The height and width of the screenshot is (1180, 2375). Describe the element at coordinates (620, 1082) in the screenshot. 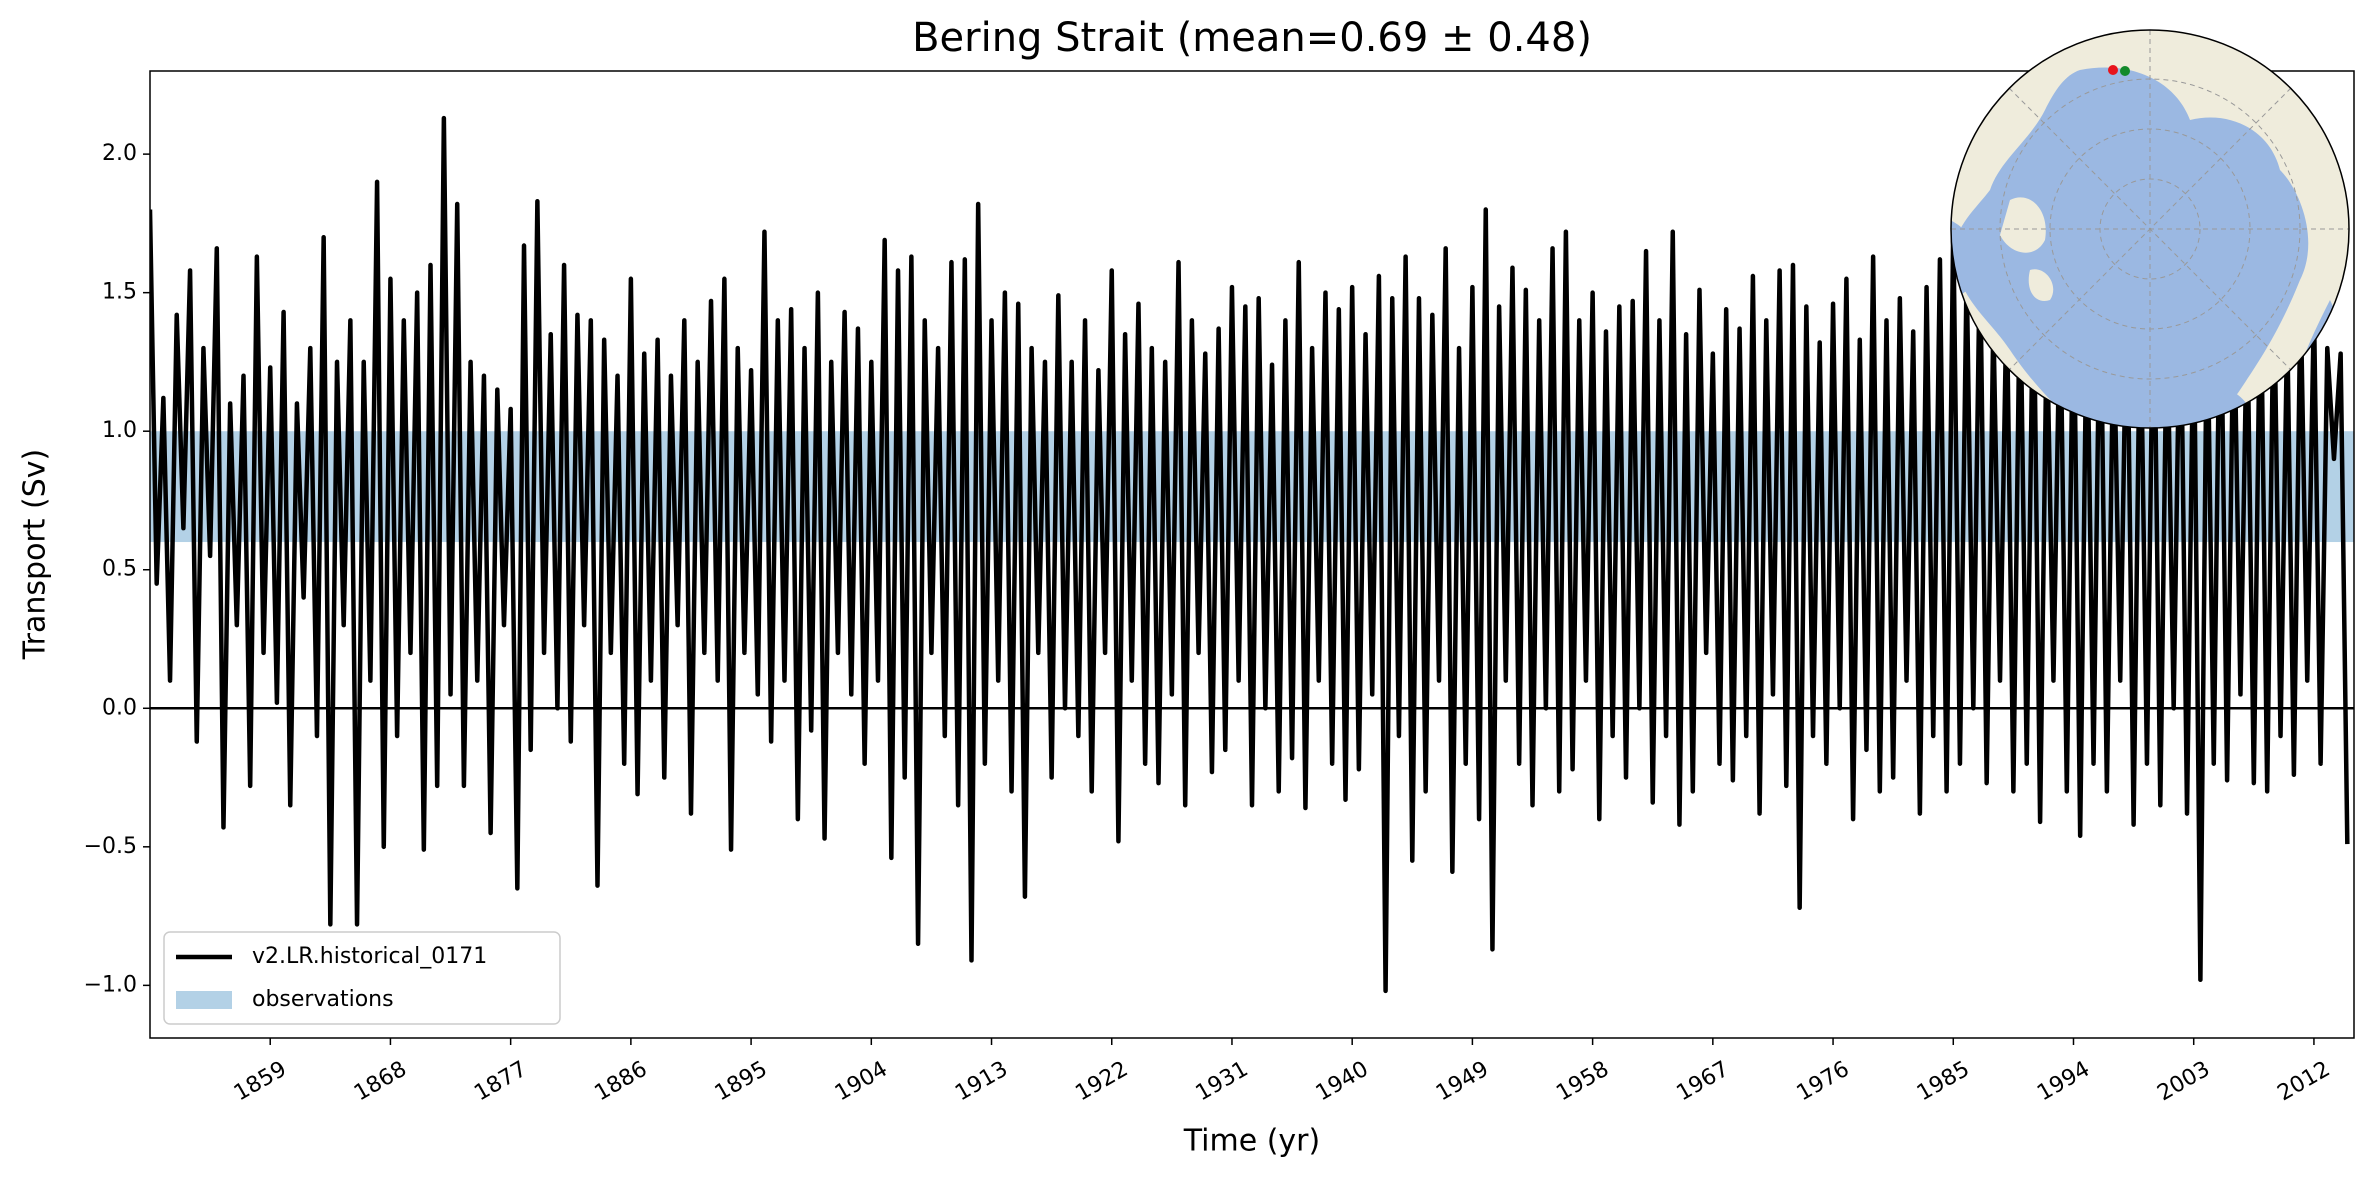

I see `x-tick-label: 1886` at that location.